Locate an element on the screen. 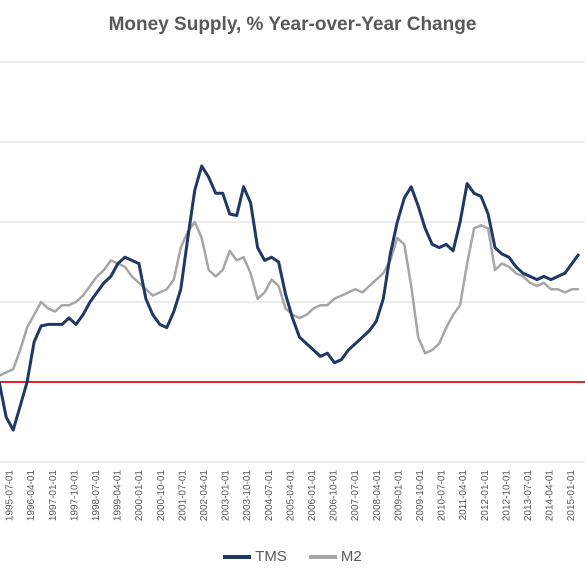 This screenshot has width=585, height=585. x-tick-label: 2012-01-01 is located at coordinates (485, 496).